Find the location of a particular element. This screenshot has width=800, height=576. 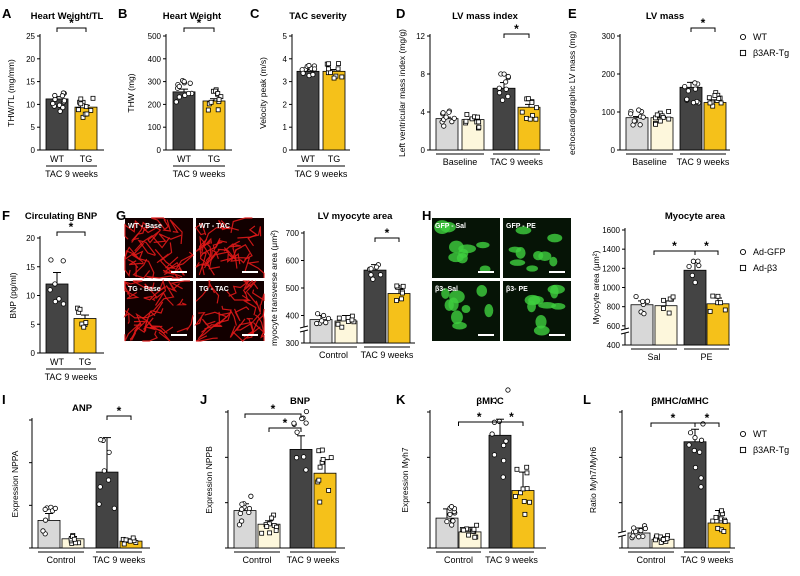

y-tick-label: 4 is located at coordinates (423, 112).